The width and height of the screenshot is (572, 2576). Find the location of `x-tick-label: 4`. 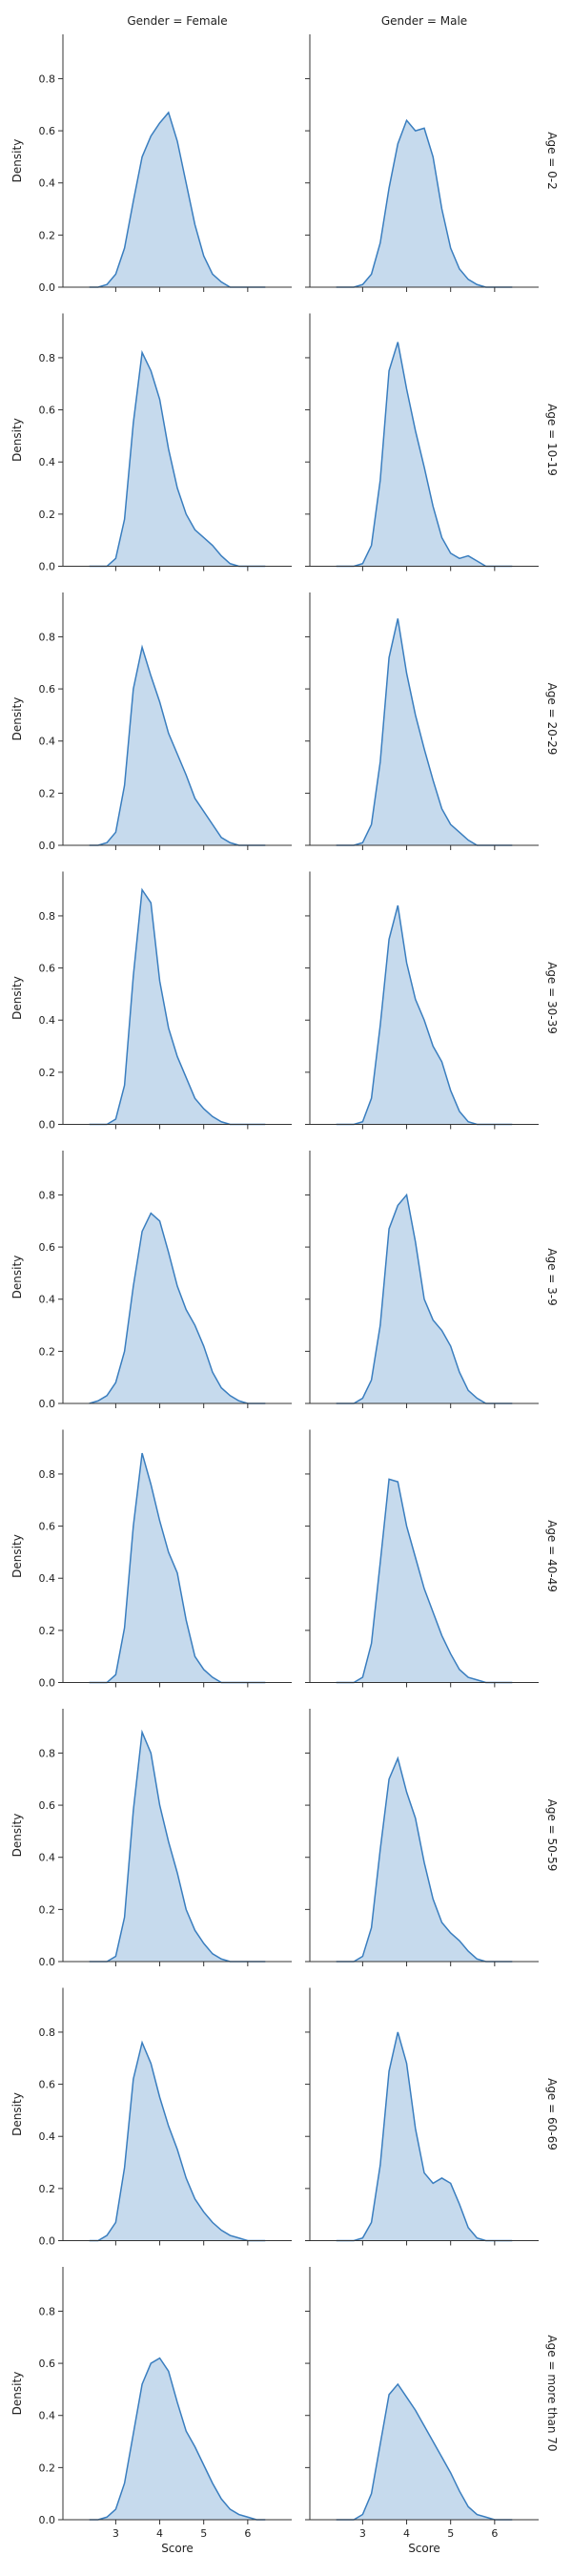

x-tick-label: 4 is located at coordinates (160, 2533).